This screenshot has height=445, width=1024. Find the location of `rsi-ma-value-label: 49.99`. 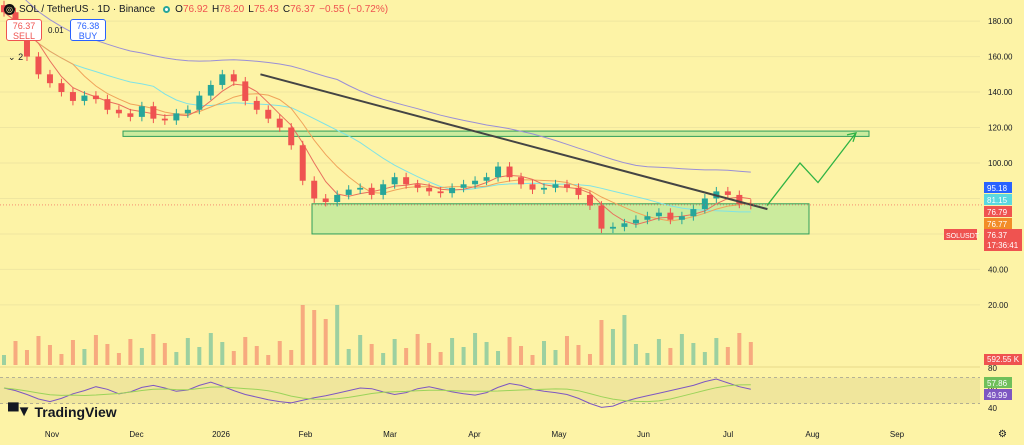

rsi-ma-value-label: 49.99 is located at coordinates (997, 395).